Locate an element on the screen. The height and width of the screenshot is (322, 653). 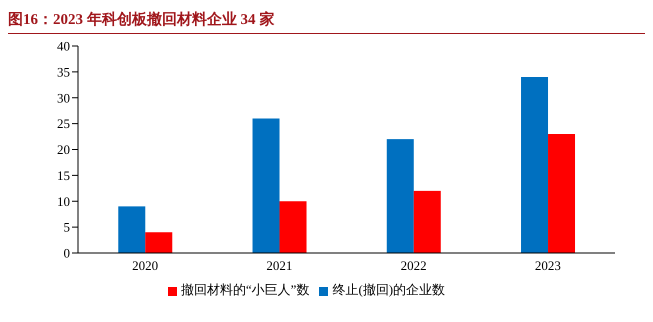
x-tick-label: 2020 is located at coordinates (145, 266).